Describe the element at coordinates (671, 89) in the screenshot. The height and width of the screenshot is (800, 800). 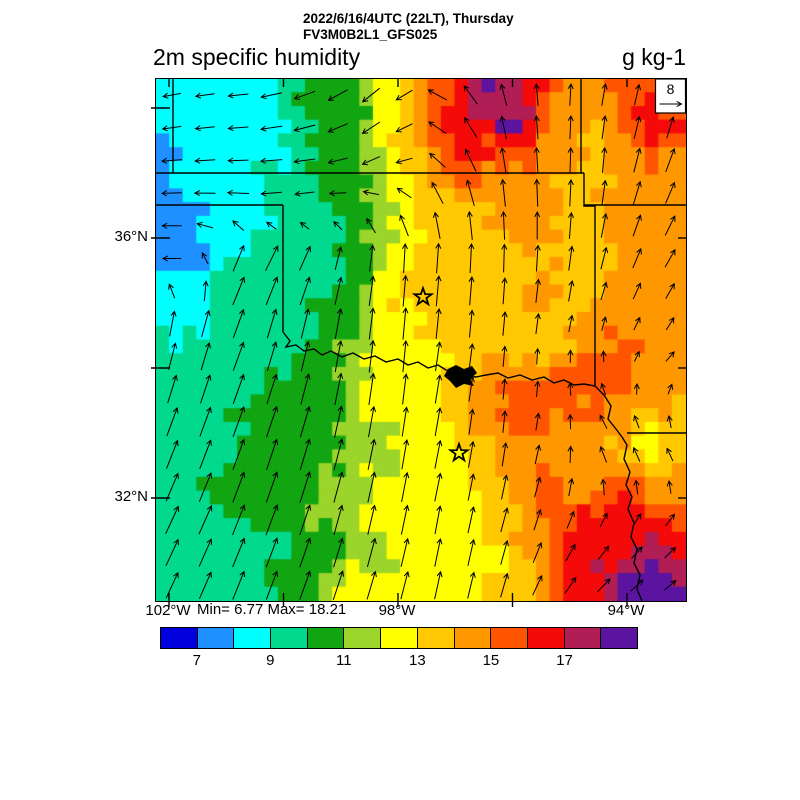
I see `reference-vector-value: 8` at that location.